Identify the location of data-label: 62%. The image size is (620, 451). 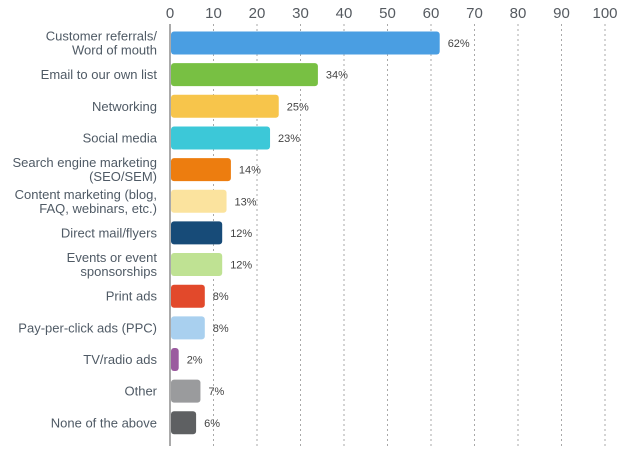
(459, 44).